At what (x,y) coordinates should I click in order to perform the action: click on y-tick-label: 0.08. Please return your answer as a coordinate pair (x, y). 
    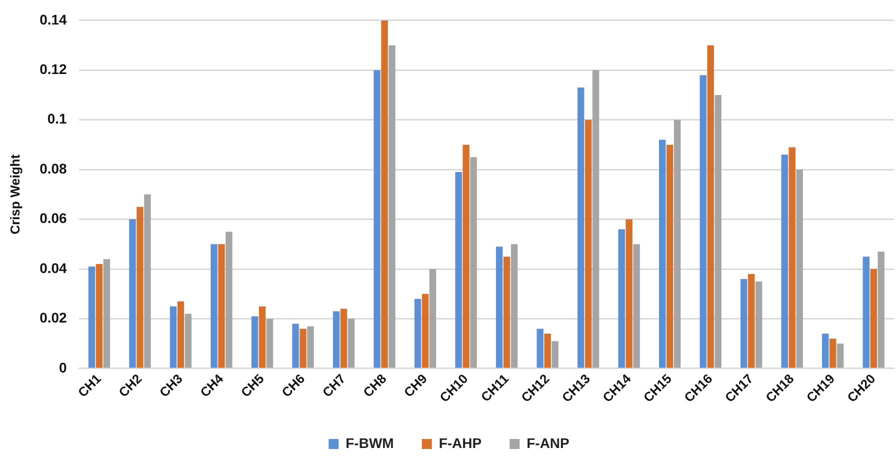
    Looking at the image, I should click on (54, 168).